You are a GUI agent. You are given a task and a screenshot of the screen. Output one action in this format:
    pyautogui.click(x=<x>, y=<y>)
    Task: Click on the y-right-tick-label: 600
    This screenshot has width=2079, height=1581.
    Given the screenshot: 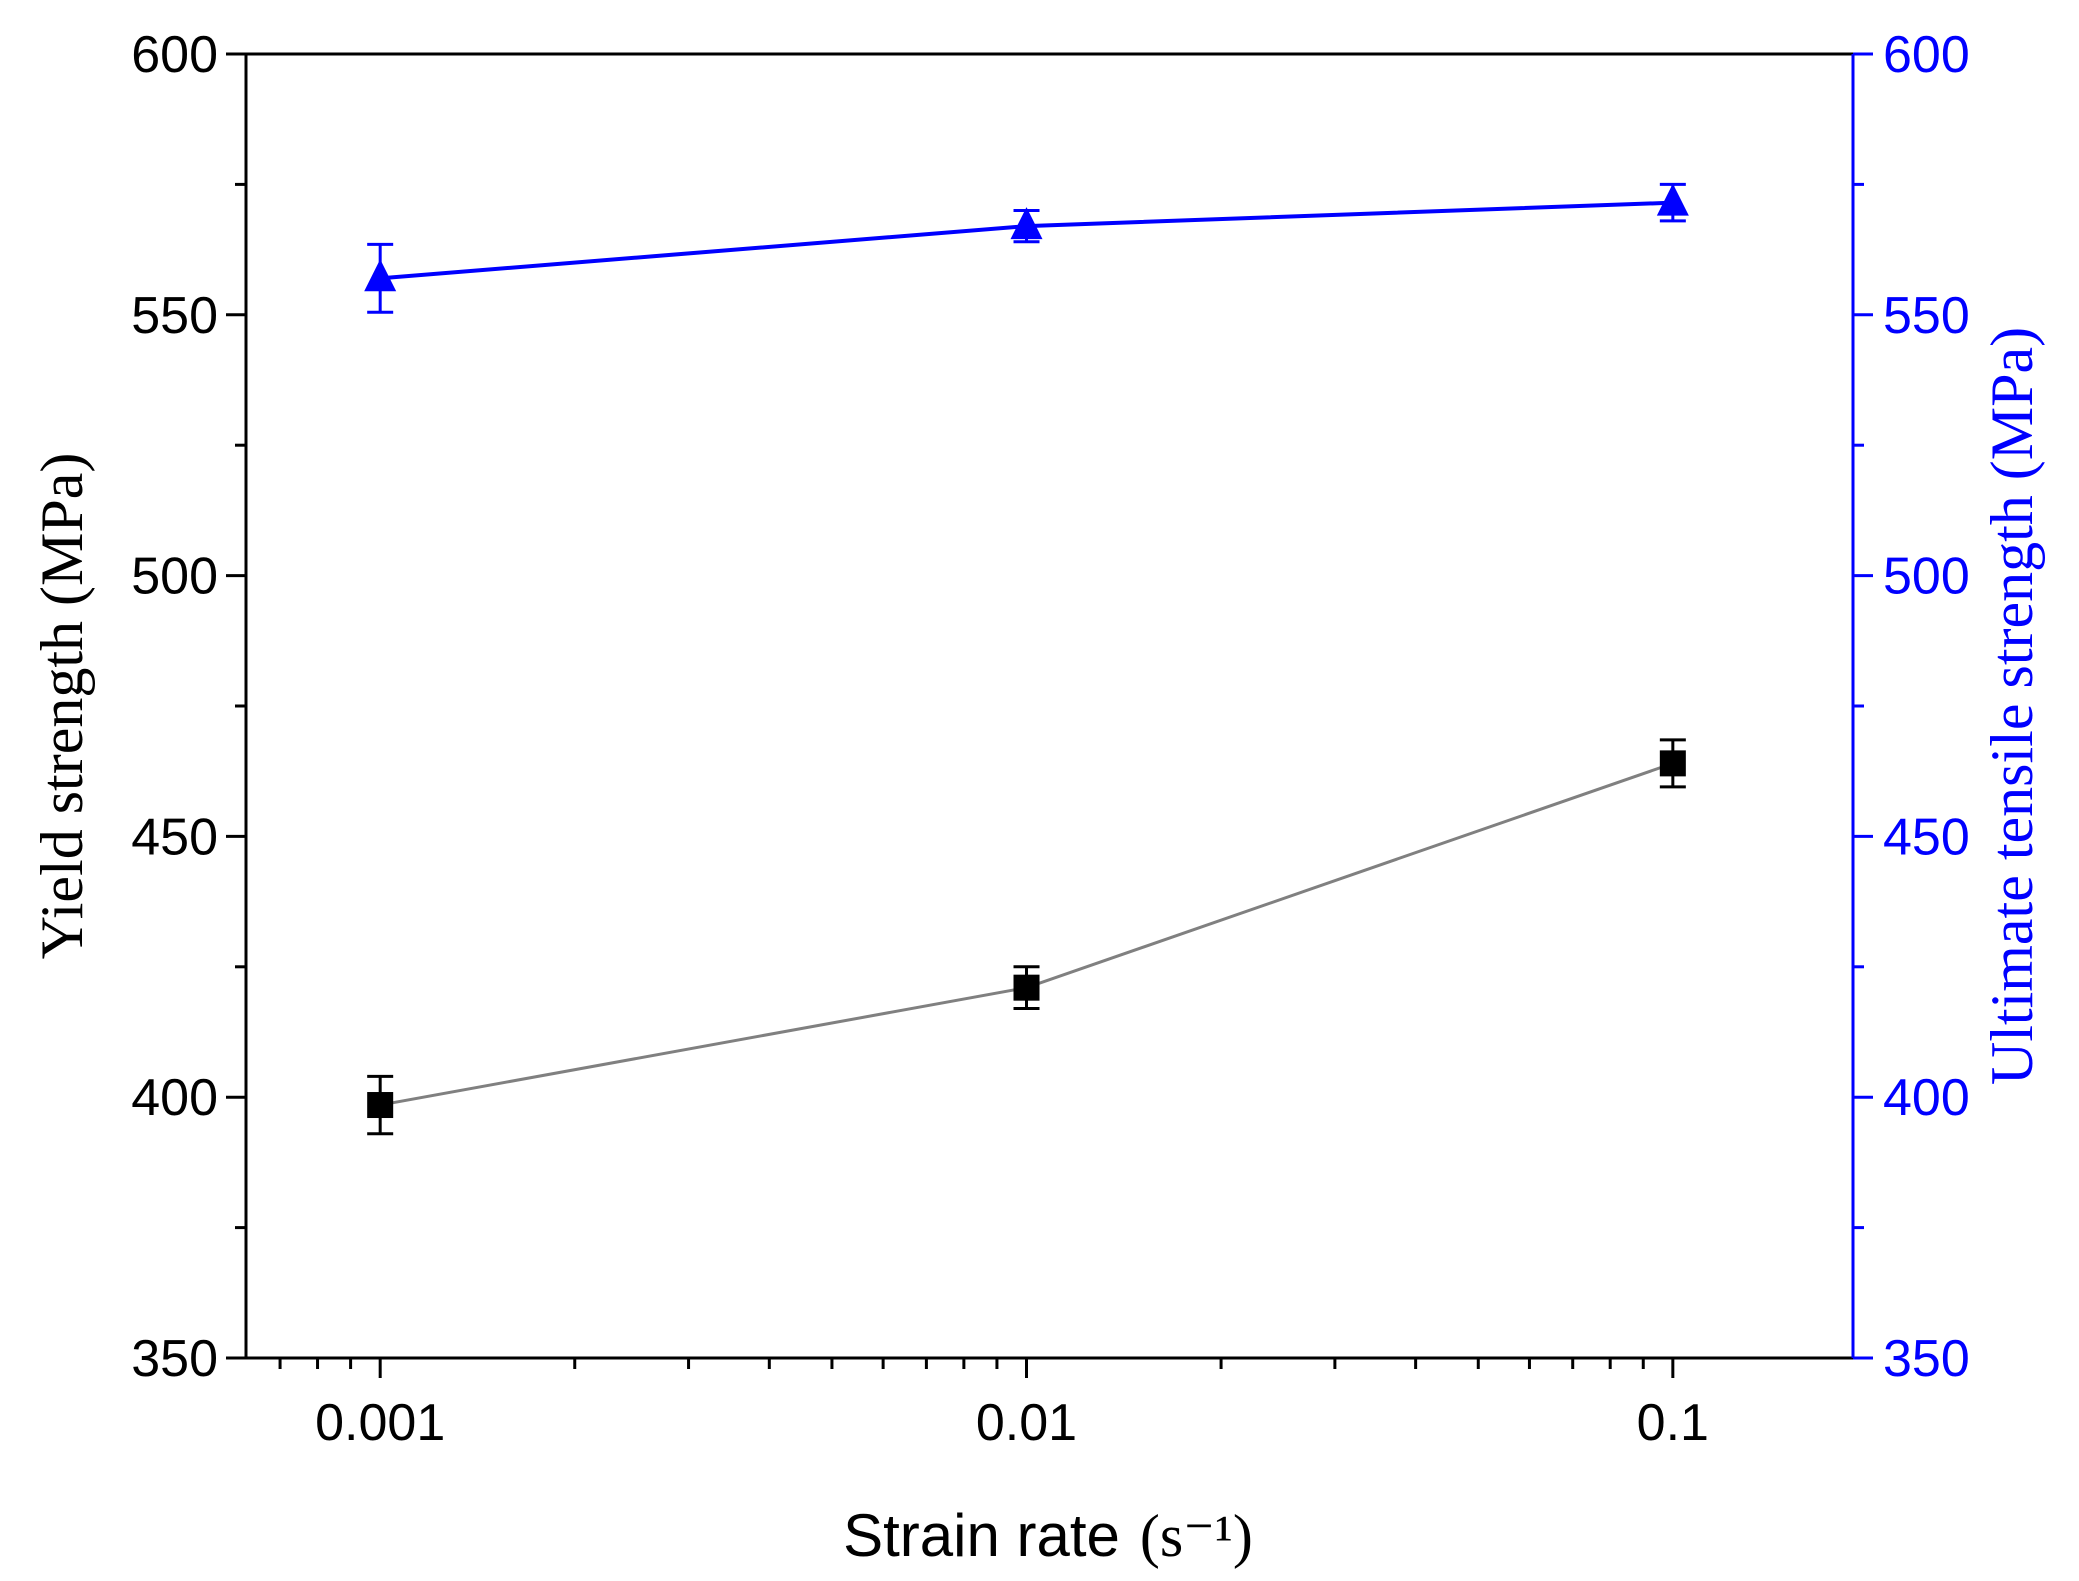 What is the action you would take?
    pyautogui.click(x=1926, y=55)
    